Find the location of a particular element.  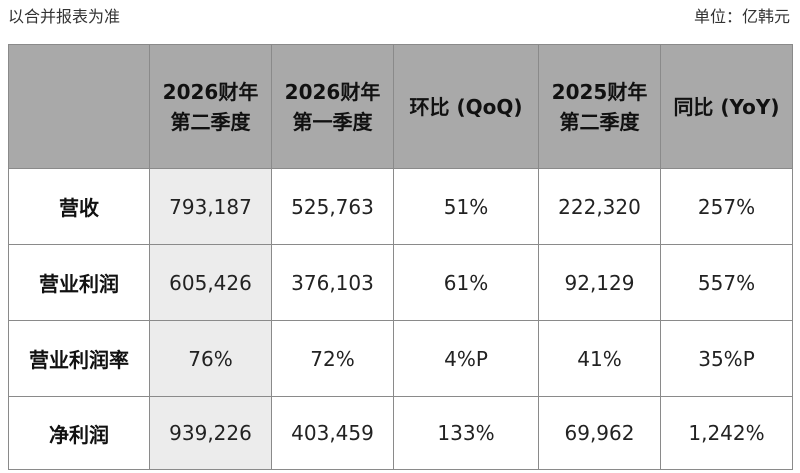

cell-net-profit-yoy: 1,242% is located at coordinates (726, 433).